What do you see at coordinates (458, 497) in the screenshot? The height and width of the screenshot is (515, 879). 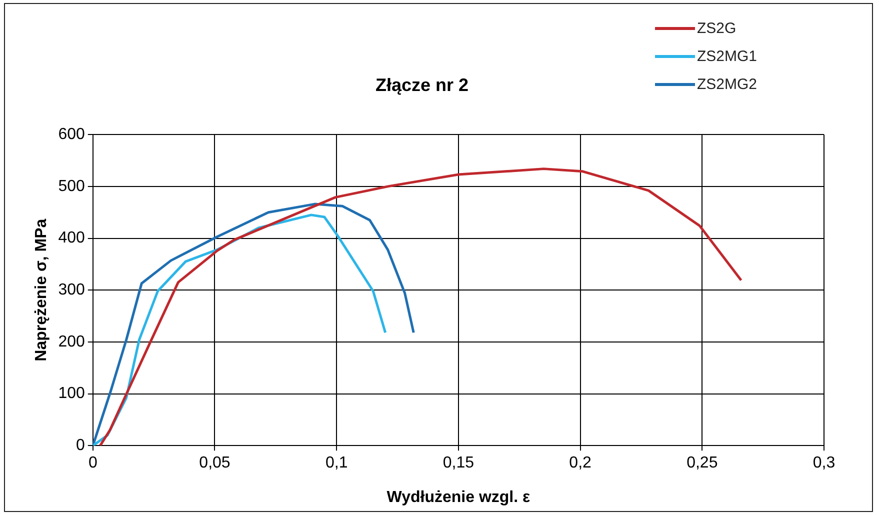 I see `x-axis-title: Wydłużenie wzgl. ε` at bounding box center [458, 497].